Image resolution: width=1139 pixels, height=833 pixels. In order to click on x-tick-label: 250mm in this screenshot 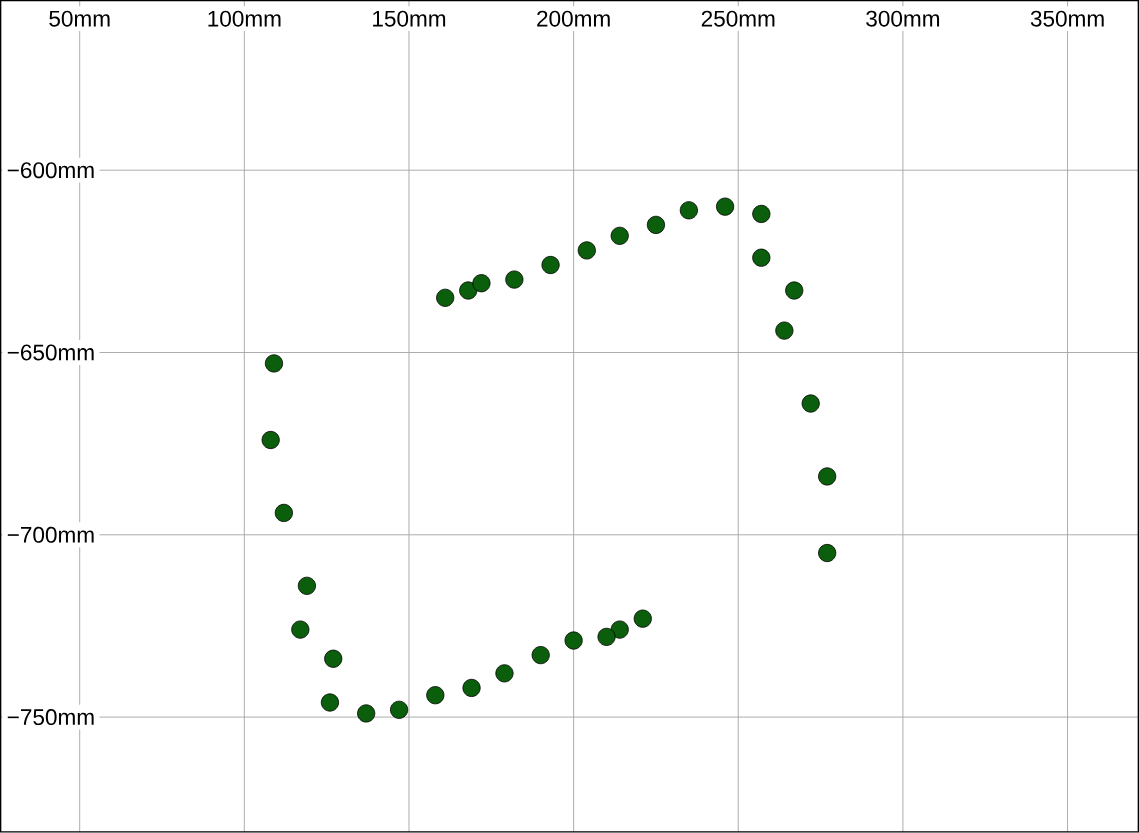, I will do `click(738, 18)`.